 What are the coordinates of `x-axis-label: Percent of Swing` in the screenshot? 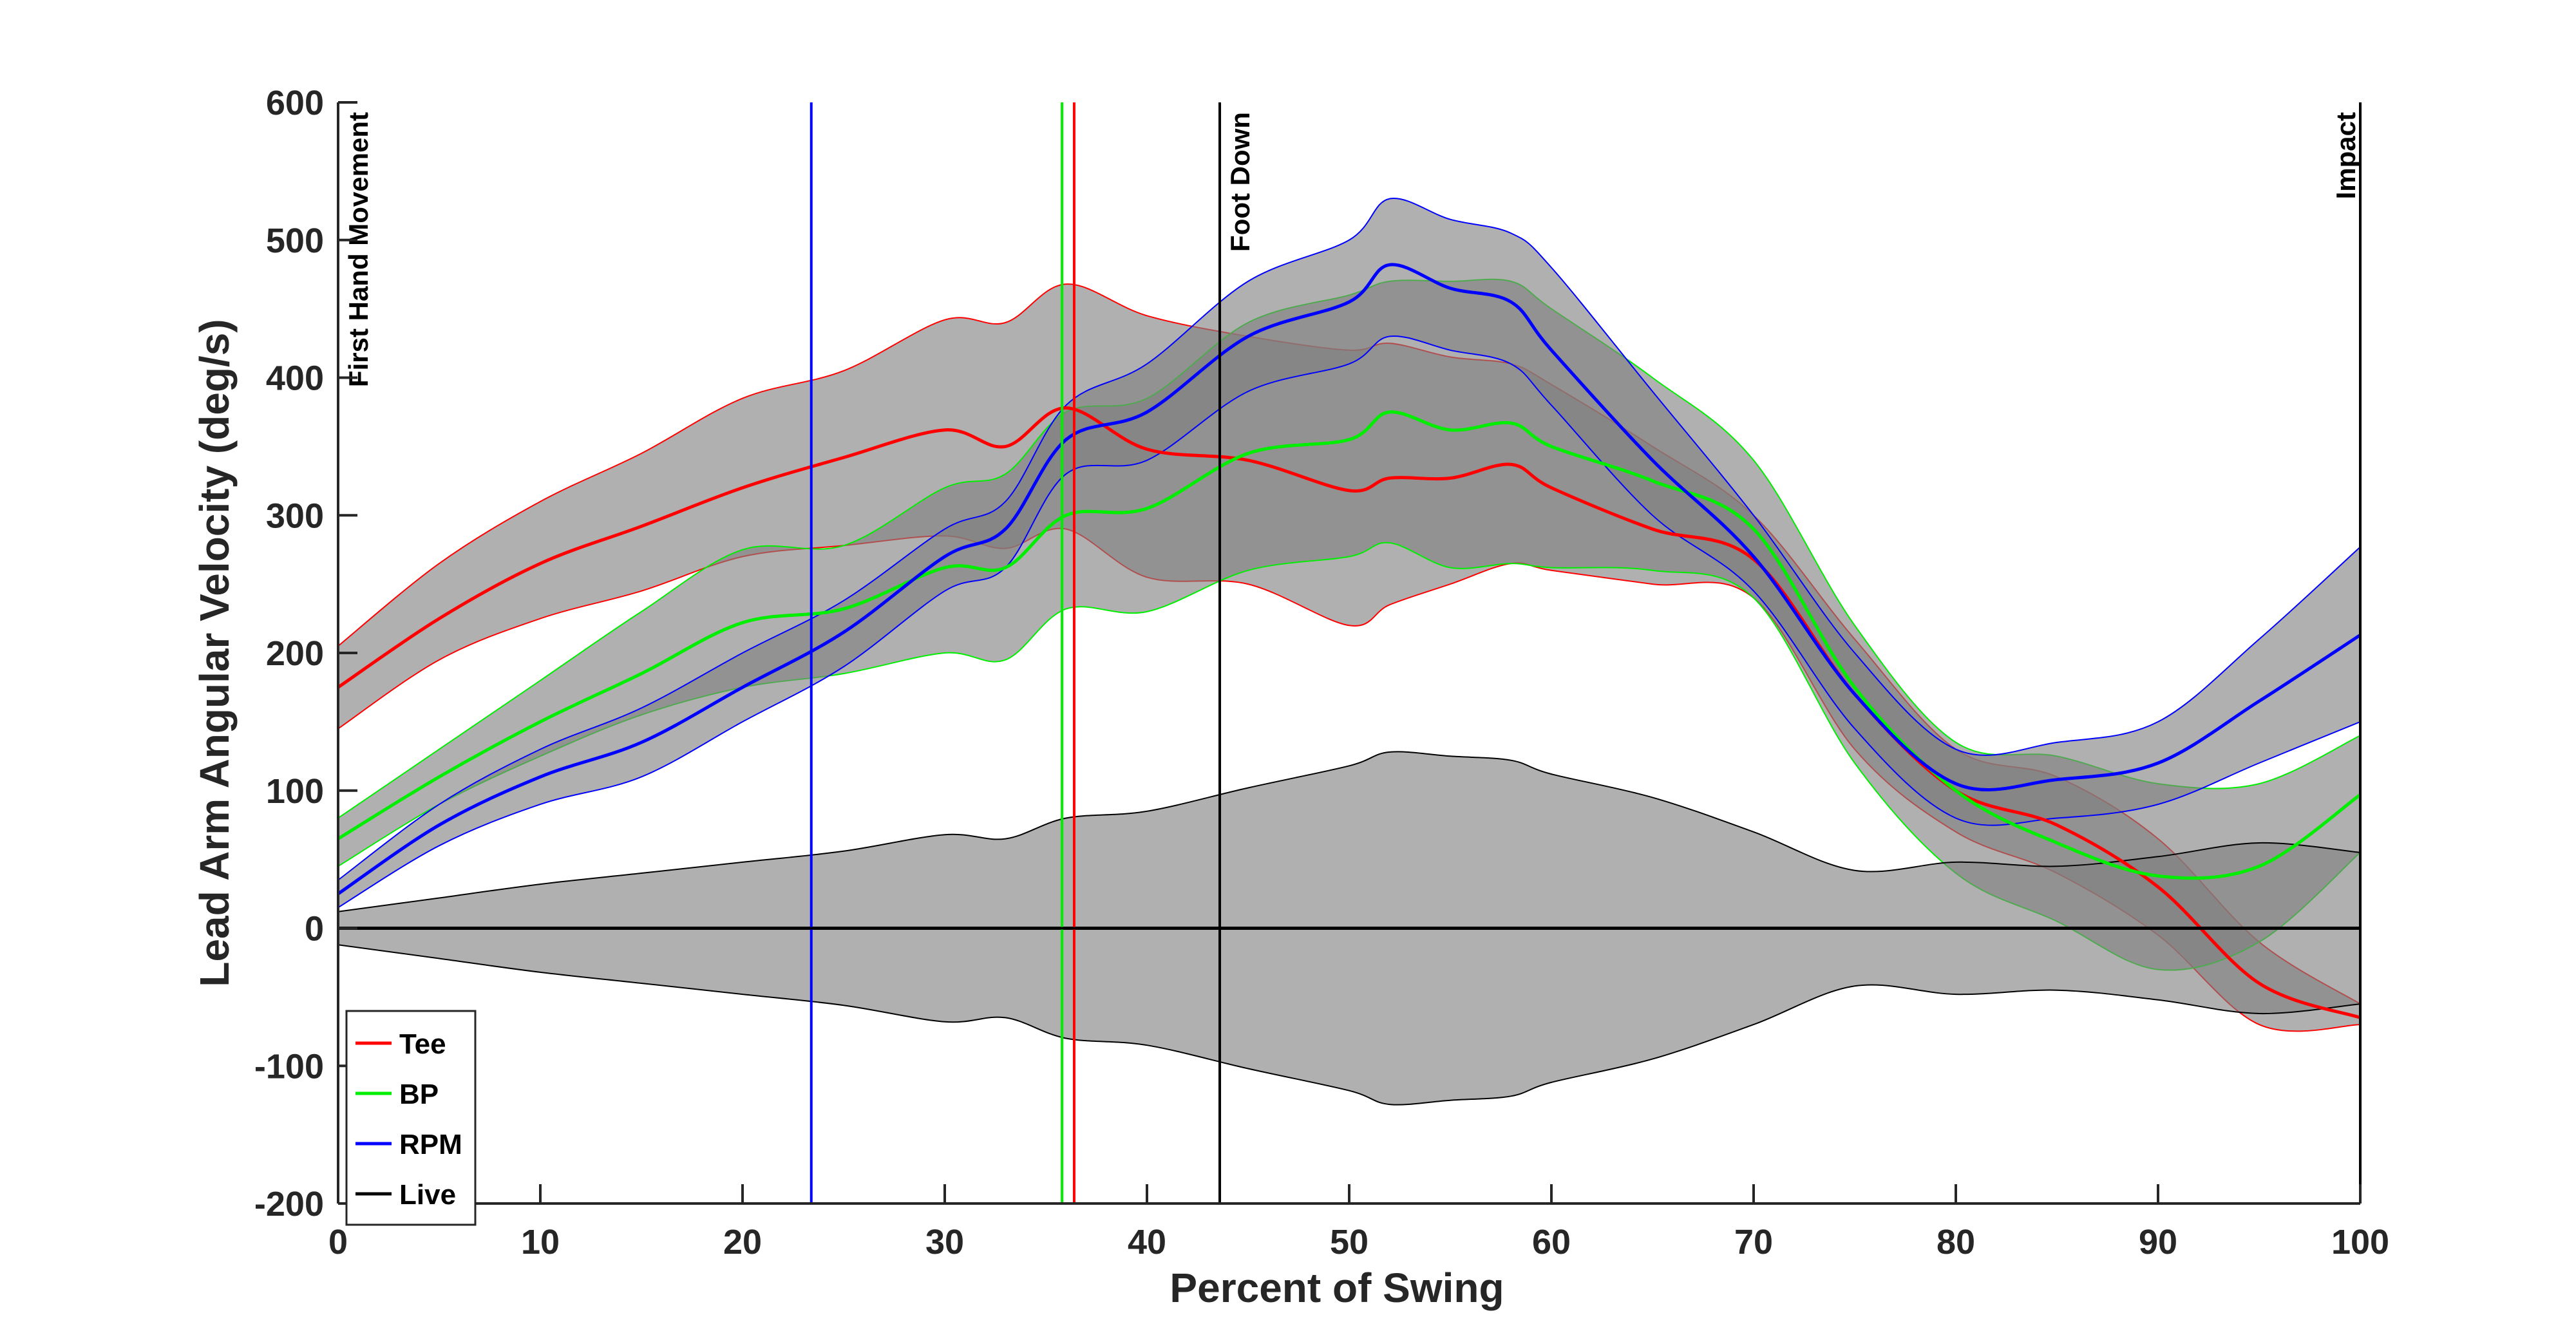 It's located at (1337, 1288).